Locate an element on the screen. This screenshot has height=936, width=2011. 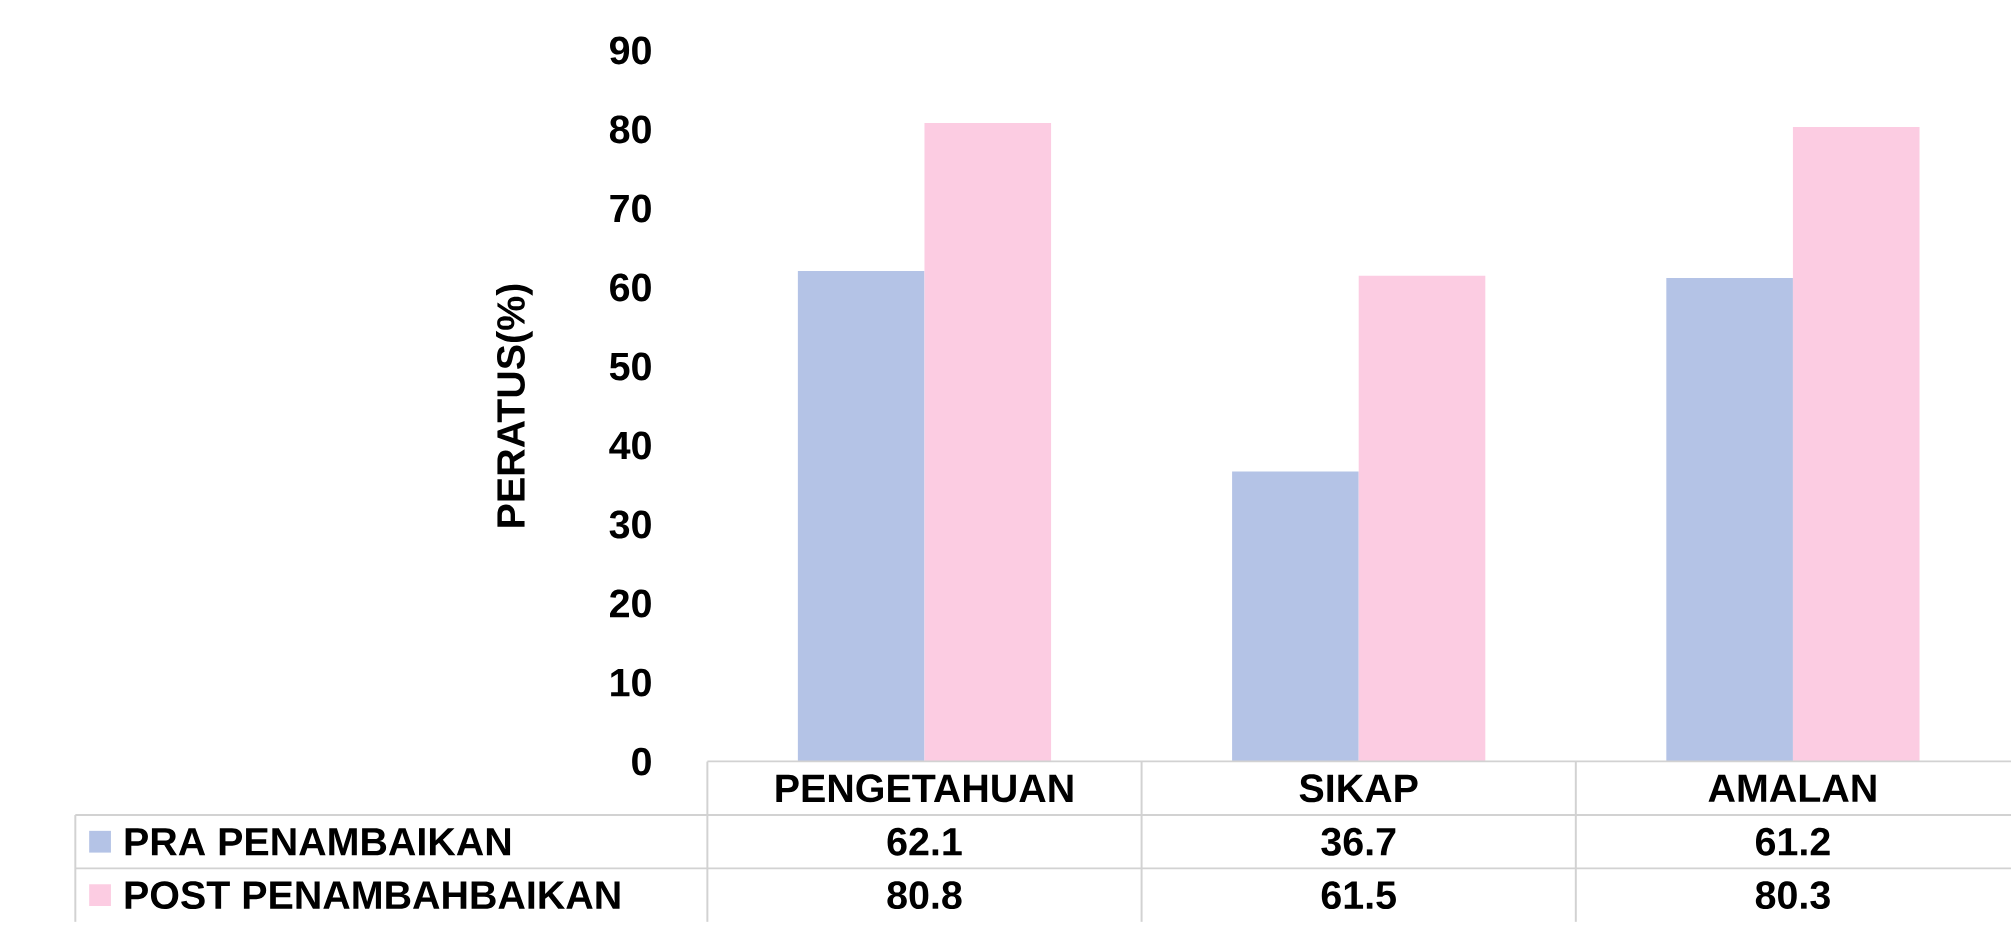
data-label: 61.2 is located at coordinates (1793, 841).